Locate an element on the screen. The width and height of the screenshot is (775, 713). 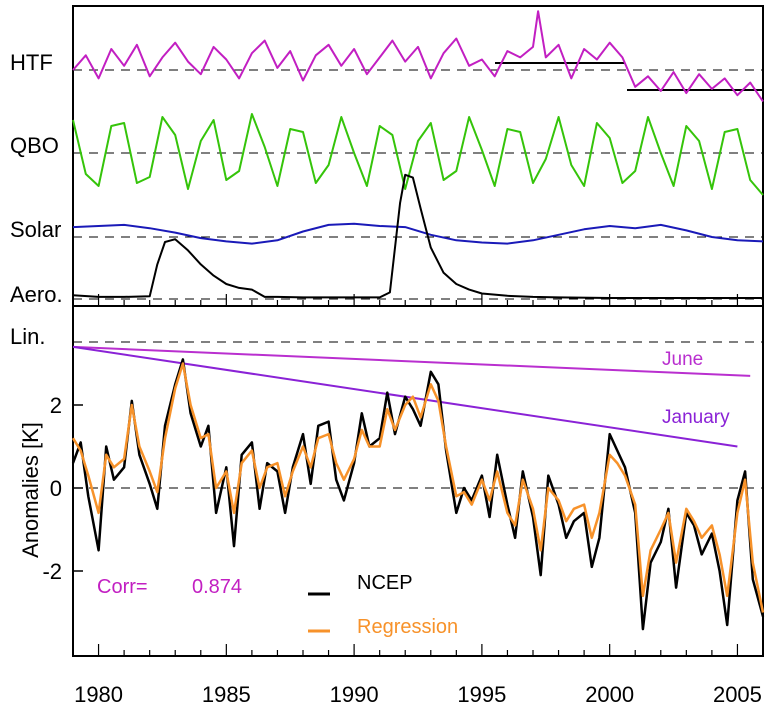
x-tick-label: 2005 is located at coordinates (737, 694).